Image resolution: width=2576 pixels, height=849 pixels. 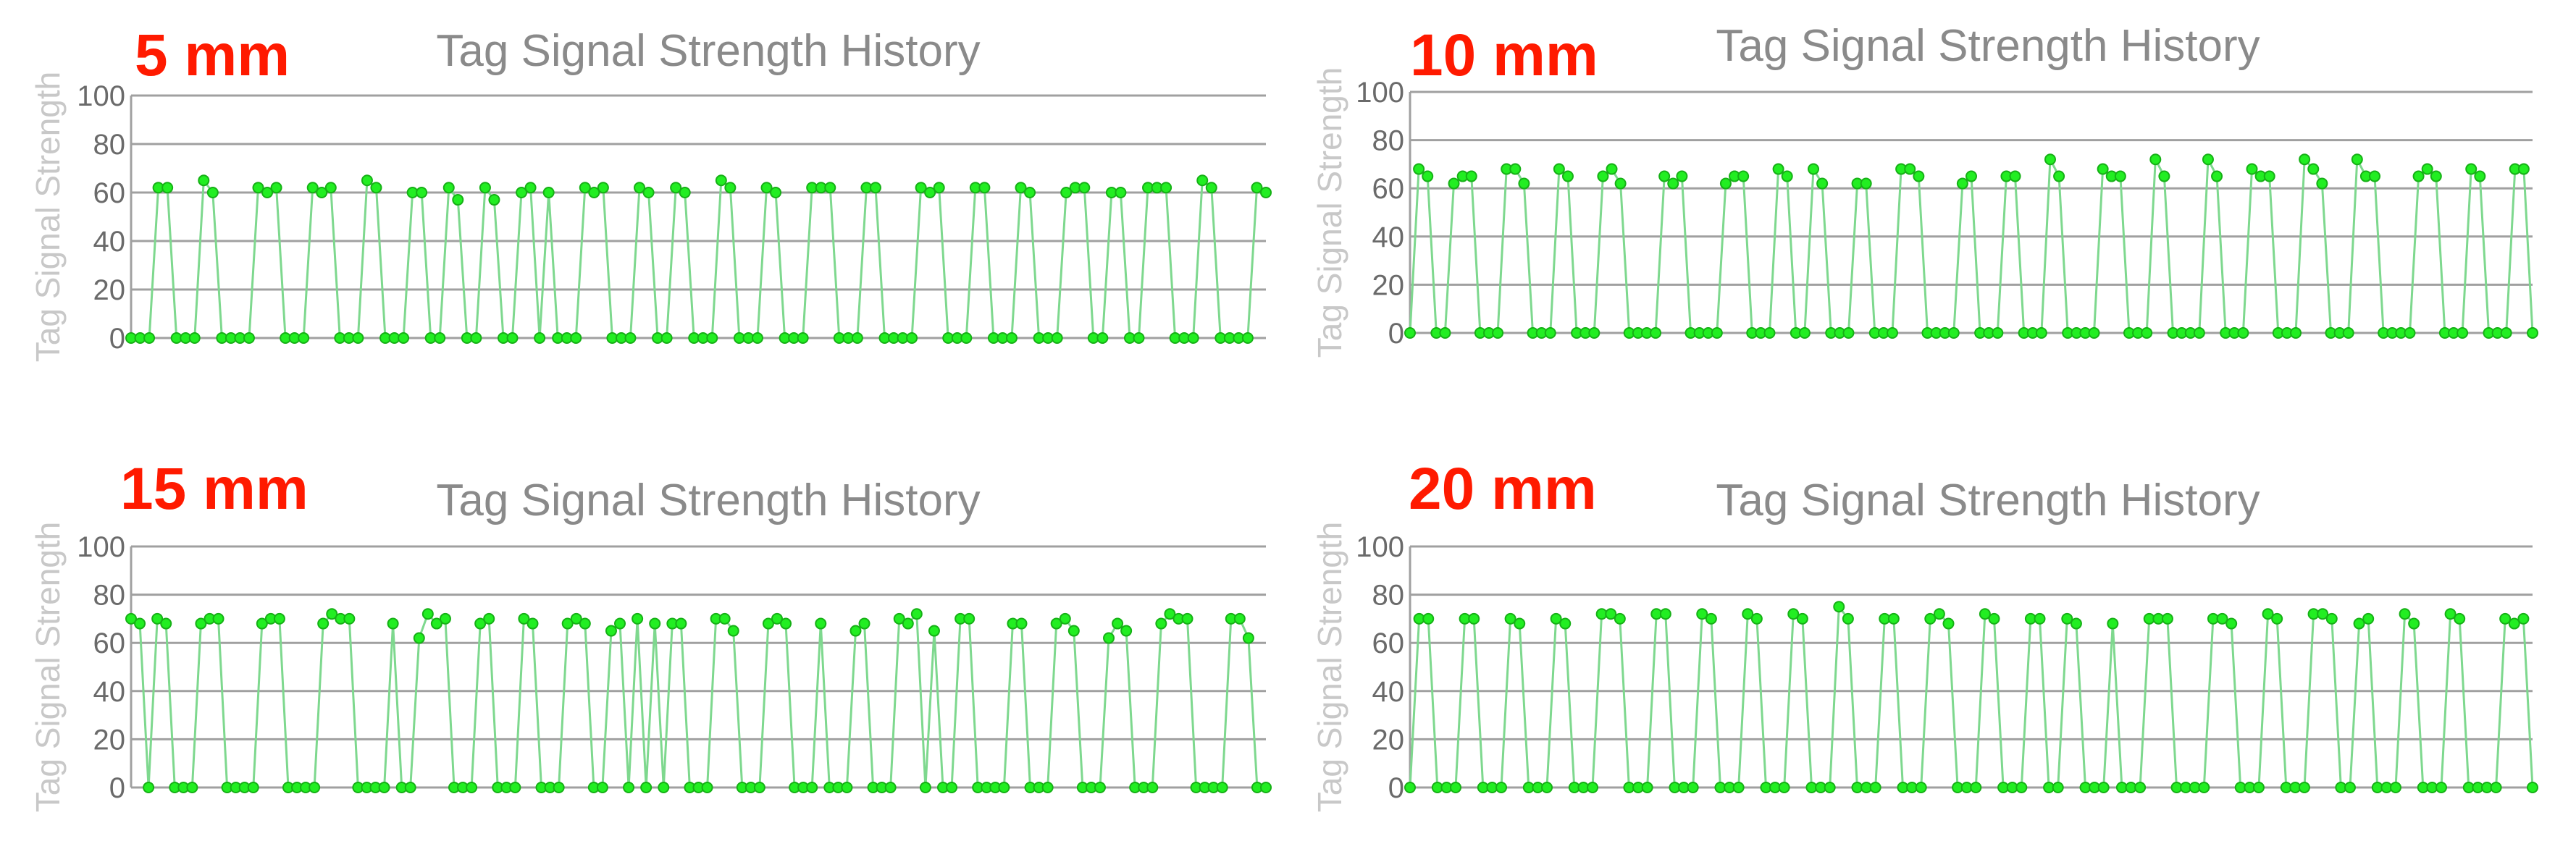 I want to click on y-tick-label: 80, so click(x=109, y=145).